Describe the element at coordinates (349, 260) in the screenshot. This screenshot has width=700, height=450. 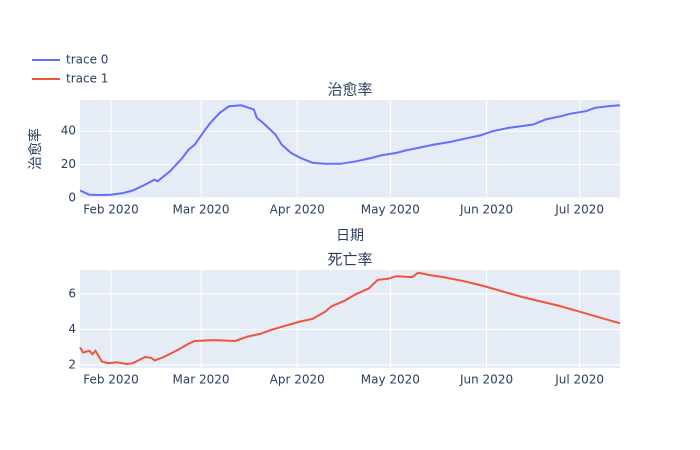
I see `subplot-title: 死亡率` at that location.